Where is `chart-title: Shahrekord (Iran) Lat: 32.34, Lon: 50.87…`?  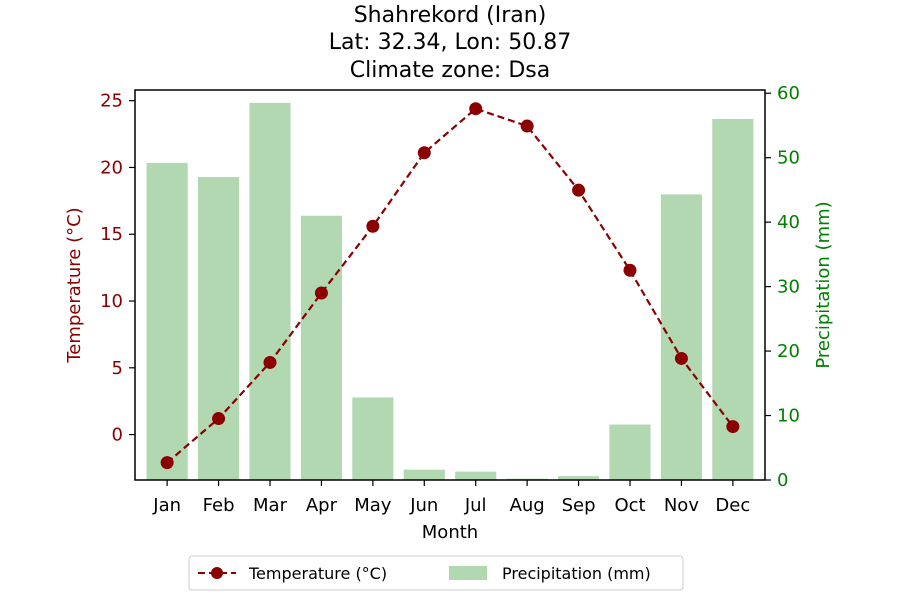
chart-title: Shahrekord (Iran) Lat: 32.34, Lon: 50.87… is located at coordinates (450, 43).